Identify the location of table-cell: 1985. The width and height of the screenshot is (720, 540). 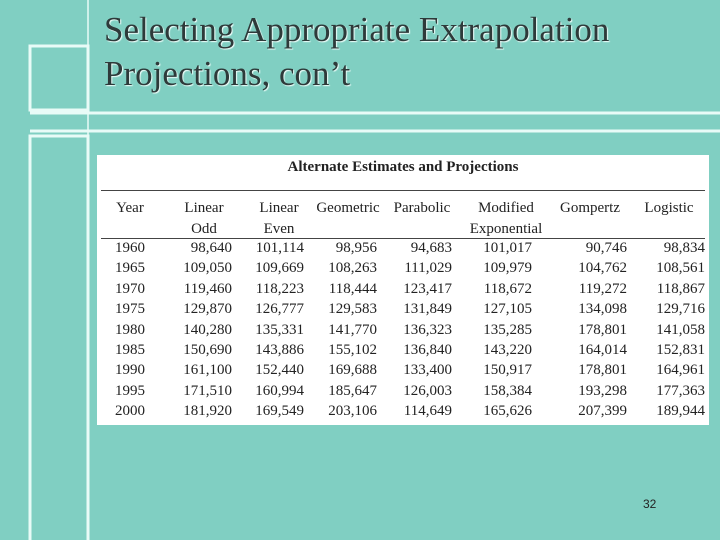
(130, 350).